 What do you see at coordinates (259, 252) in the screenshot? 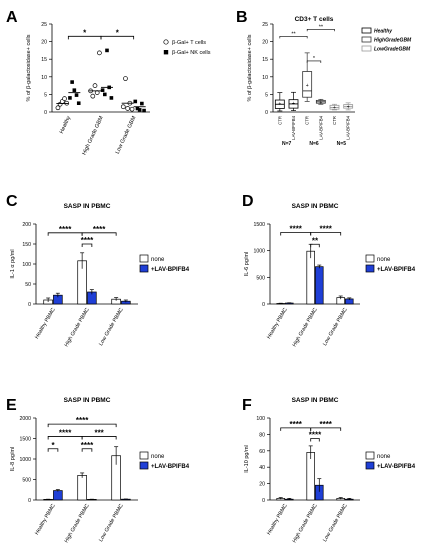
I see `panel-d-y-tick-label: 1000` at bounding box center [259, 252].